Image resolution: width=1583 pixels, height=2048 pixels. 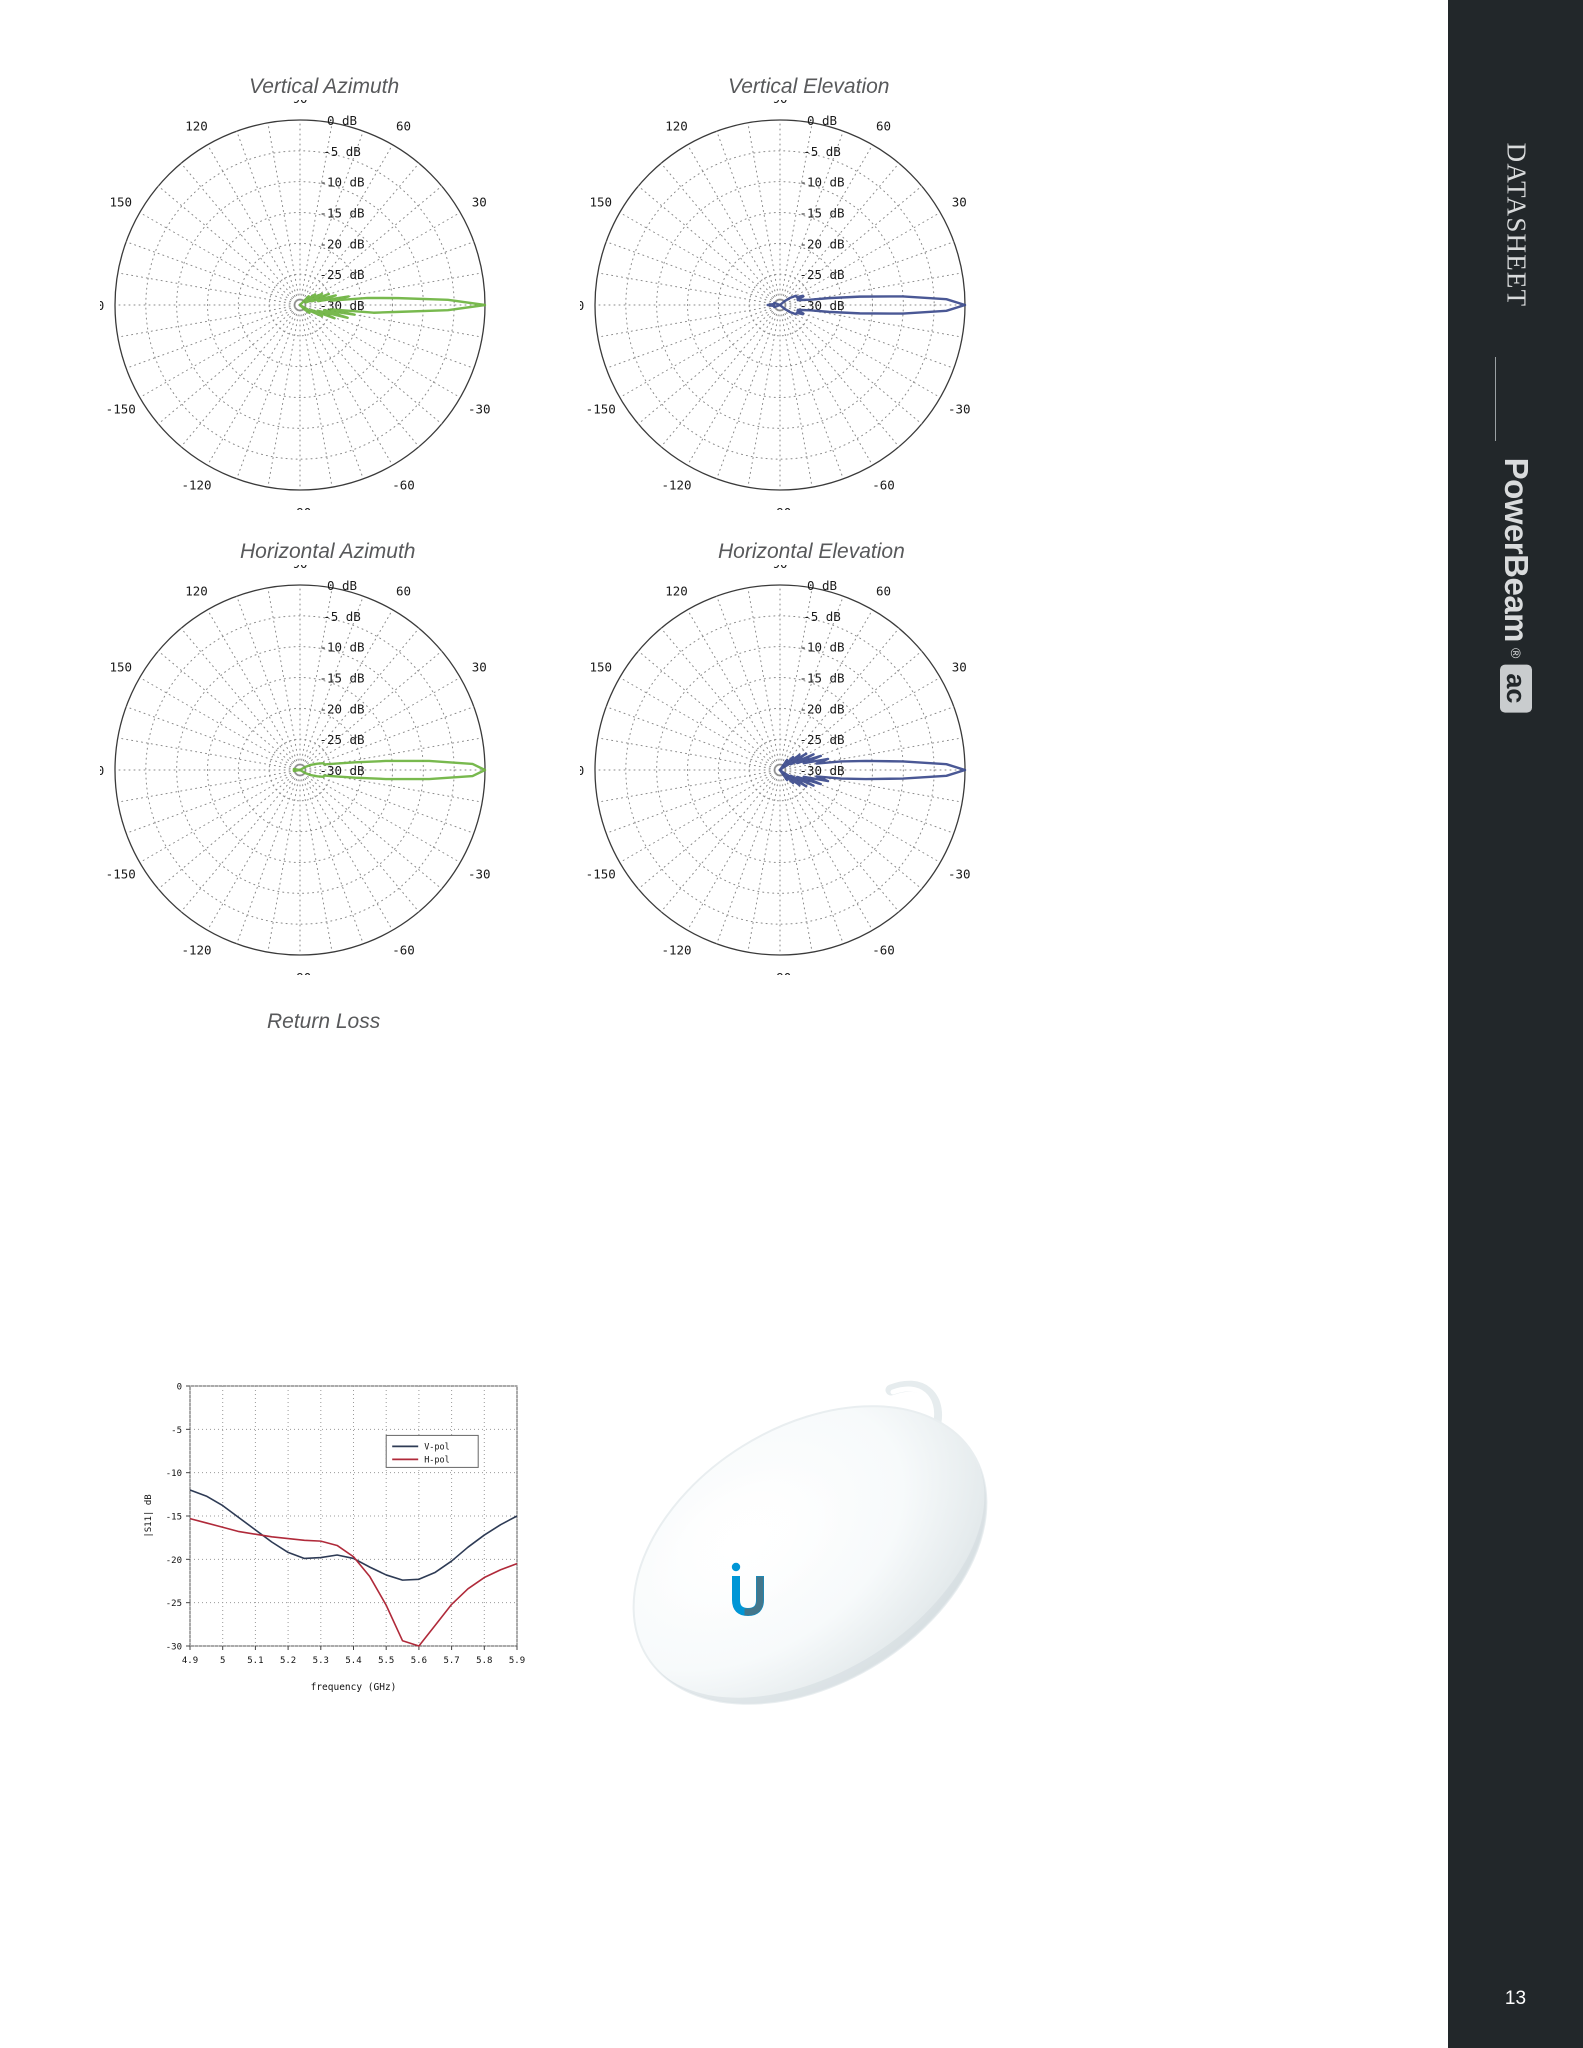 What do you see at coordinates (822, 120) in the screenshot?
I see `polar-radial-tick-label: 0 dB` at bounding box center [822, 120].